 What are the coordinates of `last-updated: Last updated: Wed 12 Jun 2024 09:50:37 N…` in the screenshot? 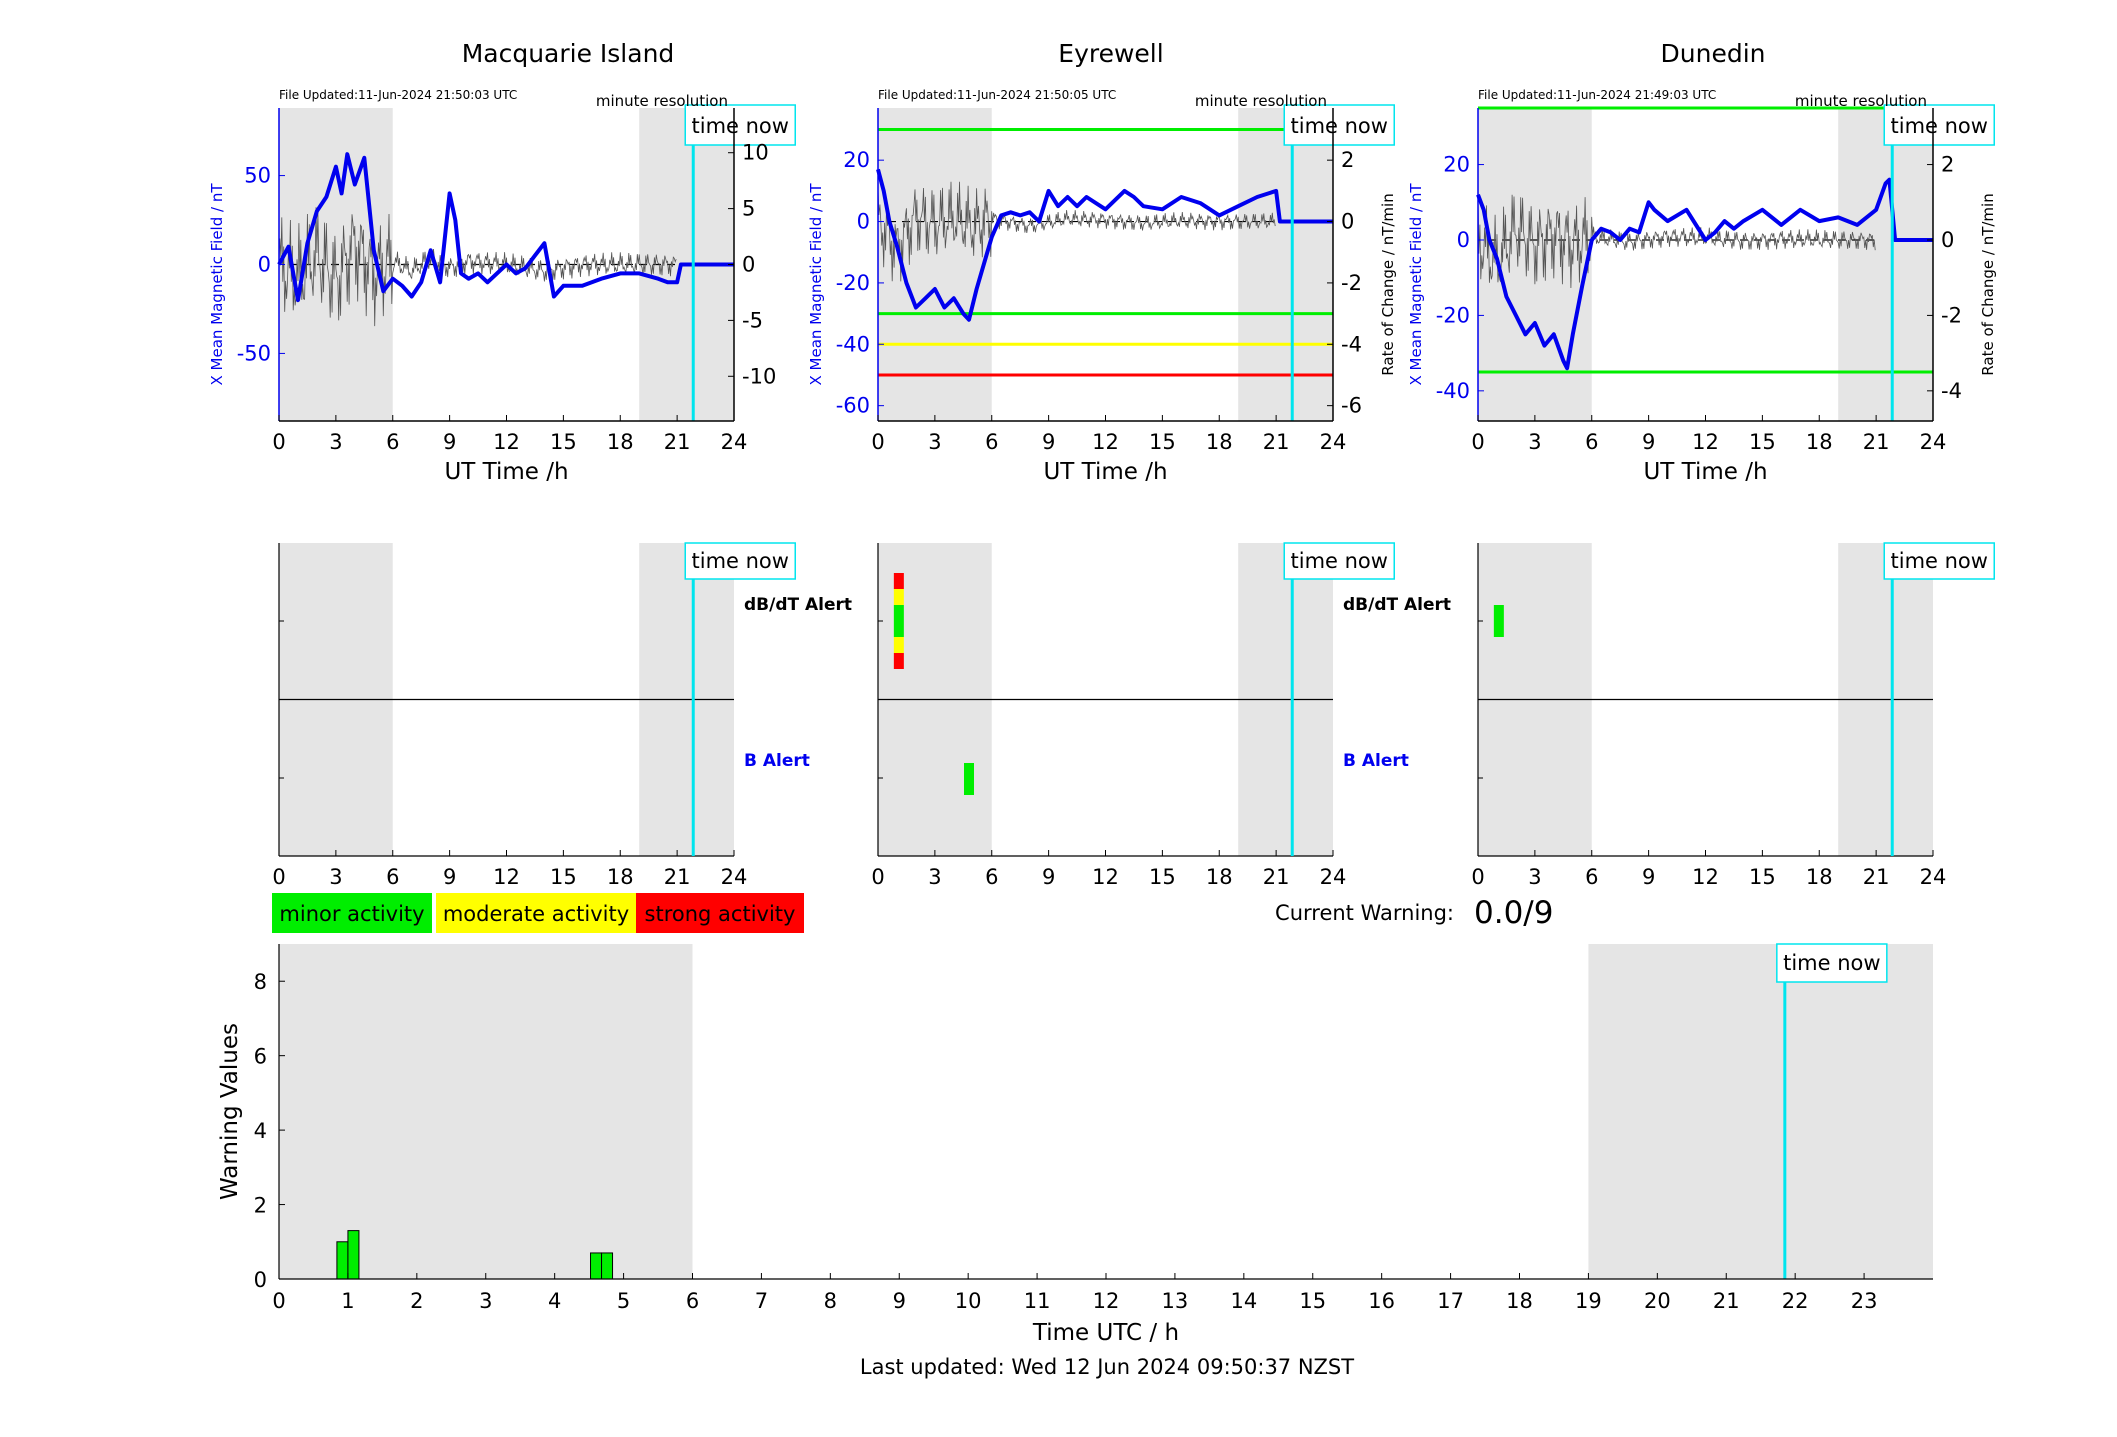 It's located at (1107, 1367).